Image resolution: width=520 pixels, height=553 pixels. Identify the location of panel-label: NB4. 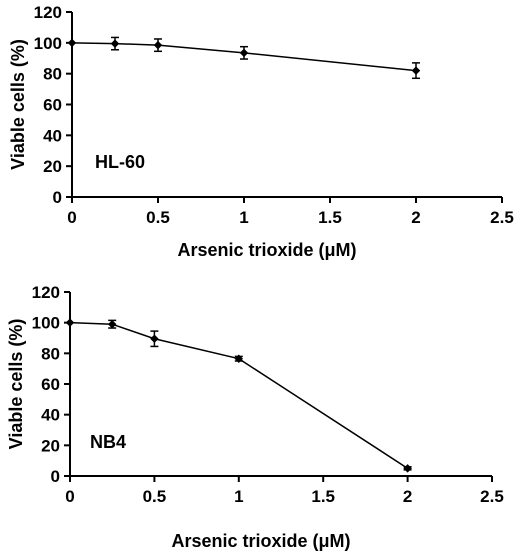
(108, 442).